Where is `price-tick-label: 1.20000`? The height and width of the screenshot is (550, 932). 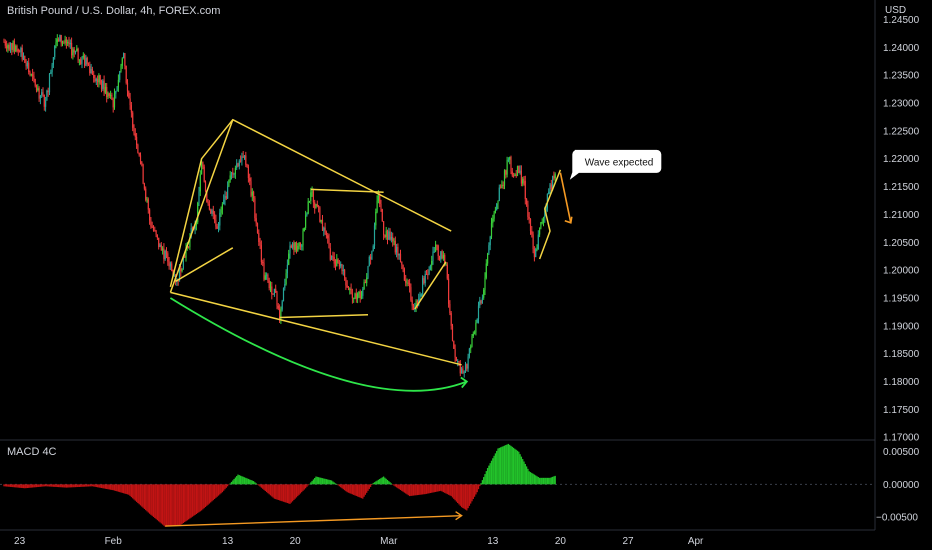 price-tick-label: 1.20000 is located at coordinates (901, 271).